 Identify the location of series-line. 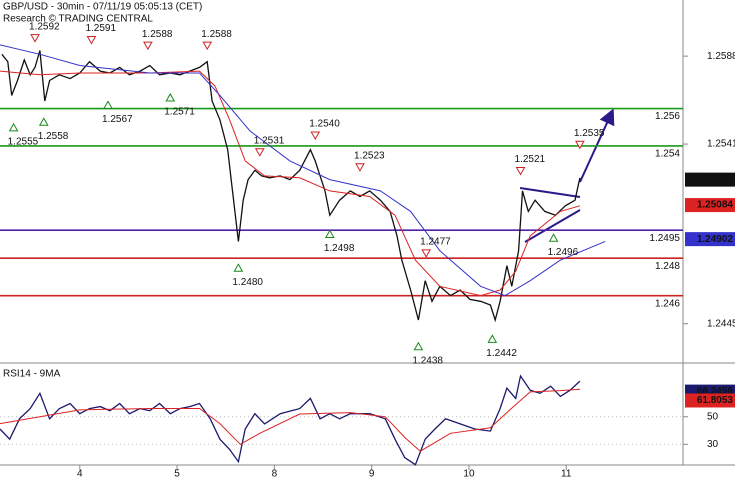
(290, 420).